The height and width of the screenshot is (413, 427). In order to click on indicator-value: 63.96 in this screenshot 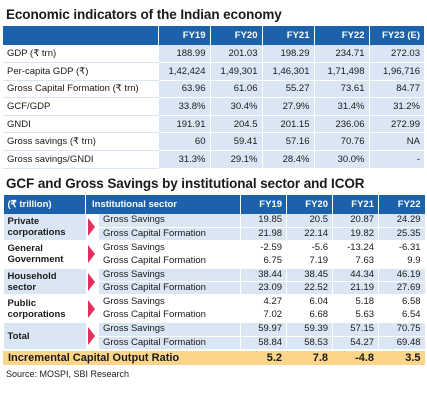, I will do `click(183, 89)`.